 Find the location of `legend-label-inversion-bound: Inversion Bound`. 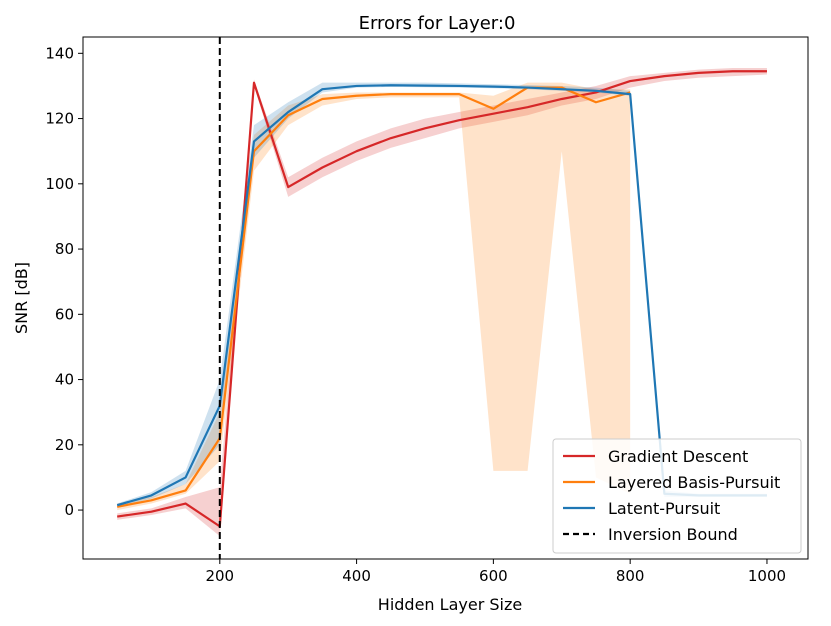

legend-label-inversion-bound: Inversion Bound is located at coordinates (673, 534).